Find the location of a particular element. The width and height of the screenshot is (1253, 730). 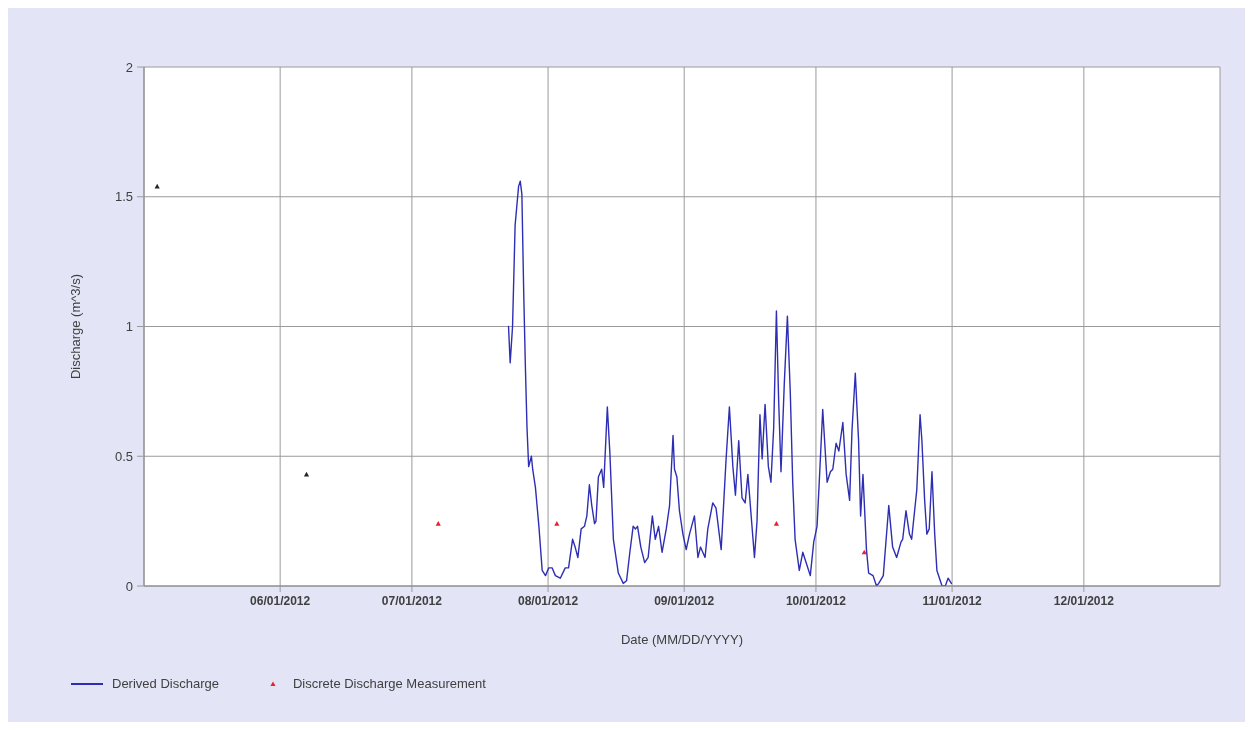

x-tick-label: 08/01/2012 is located at coordinates (548, 600).